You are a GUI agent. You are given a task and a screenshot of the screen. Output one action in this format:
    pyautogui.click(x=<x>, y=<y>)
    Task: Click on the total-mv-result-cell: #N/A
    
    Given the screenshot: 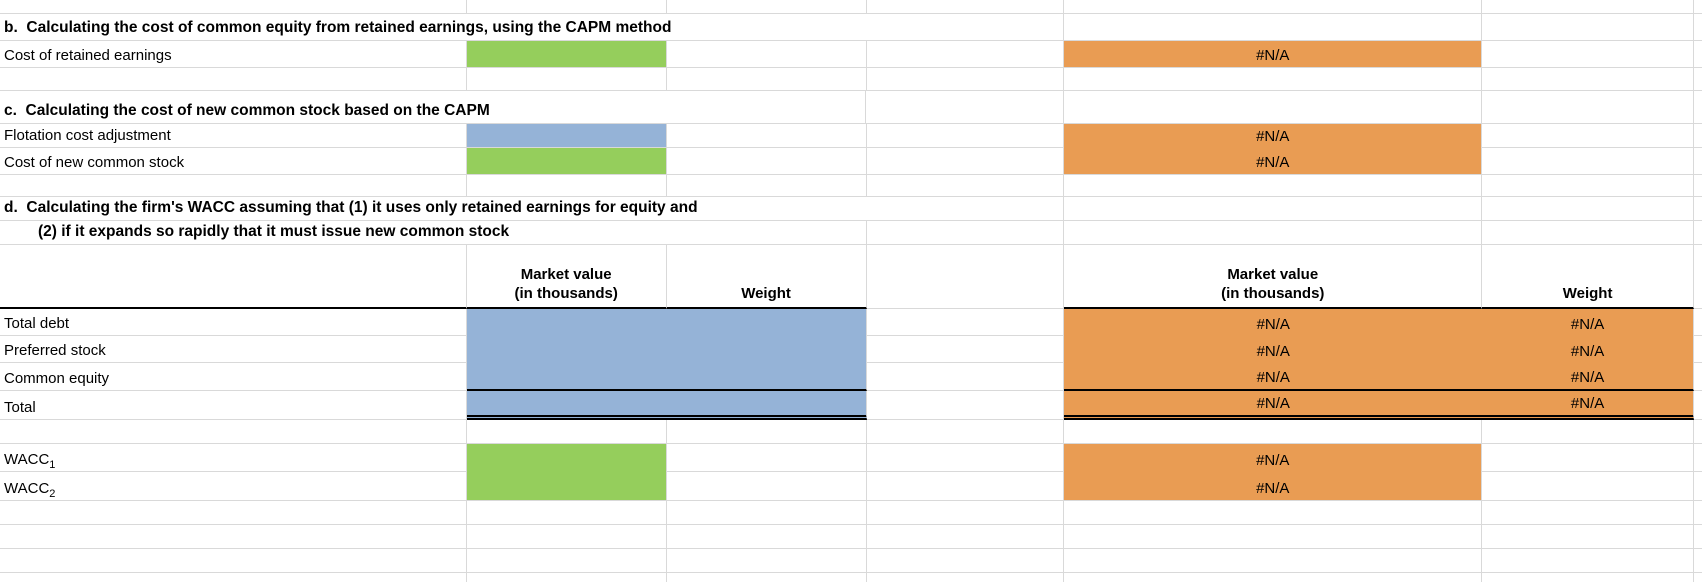 What is the action you would take?
    pyautogui.click(x=1273, y=405)
    